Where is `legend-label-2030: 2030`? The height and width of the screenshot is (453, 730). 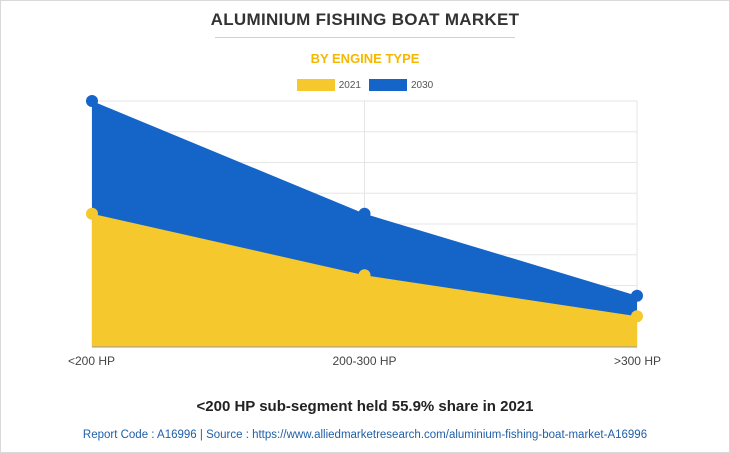 legend-label-2030: 2030 is located at coordinates (422, 85).